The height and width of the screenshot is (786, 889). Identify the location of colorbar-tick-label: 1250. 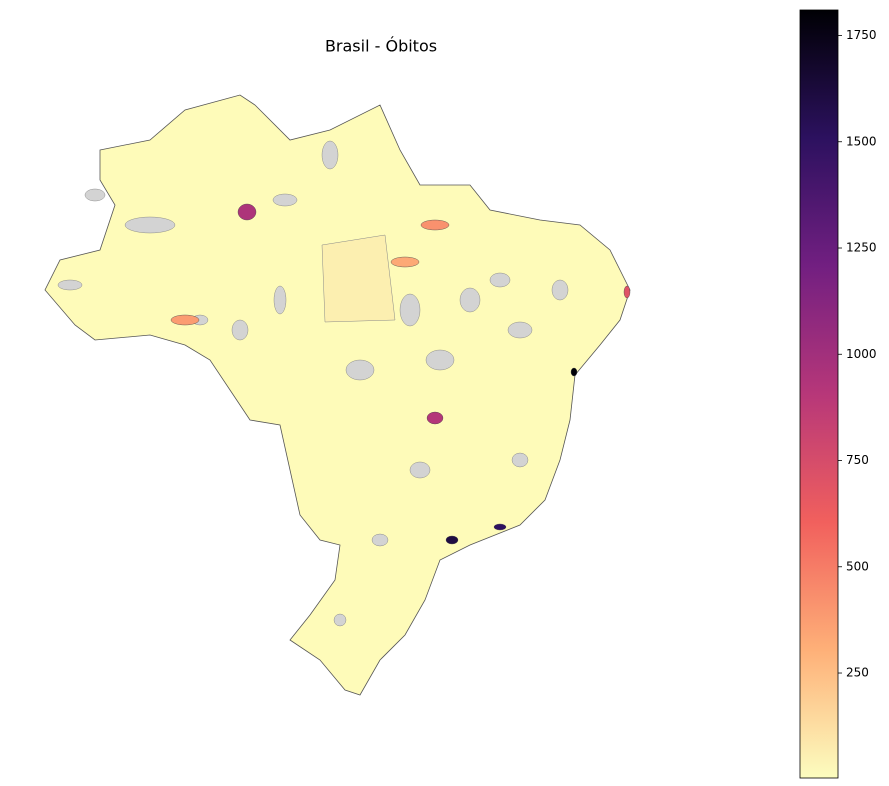
(861, 248).